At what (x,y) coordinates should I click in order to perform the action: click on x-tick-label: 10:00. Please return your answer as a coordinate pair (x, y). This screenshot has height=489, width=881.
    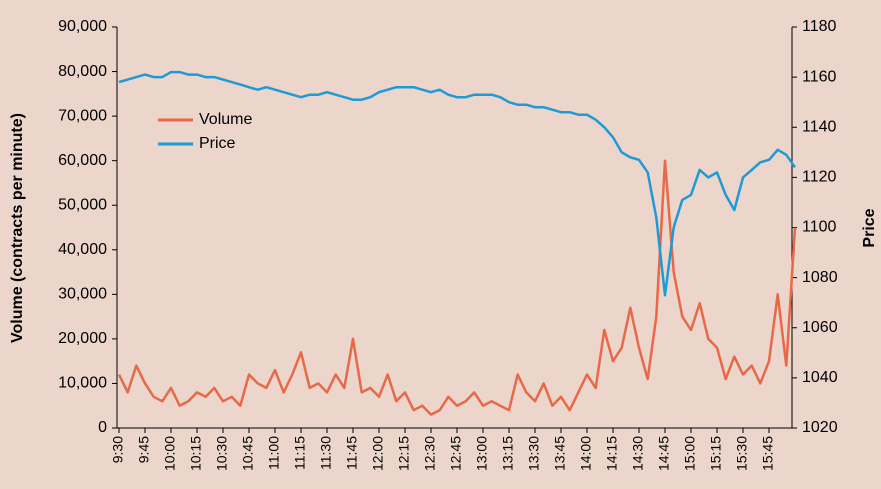
    Looking at the image, I should click on (170, 453).